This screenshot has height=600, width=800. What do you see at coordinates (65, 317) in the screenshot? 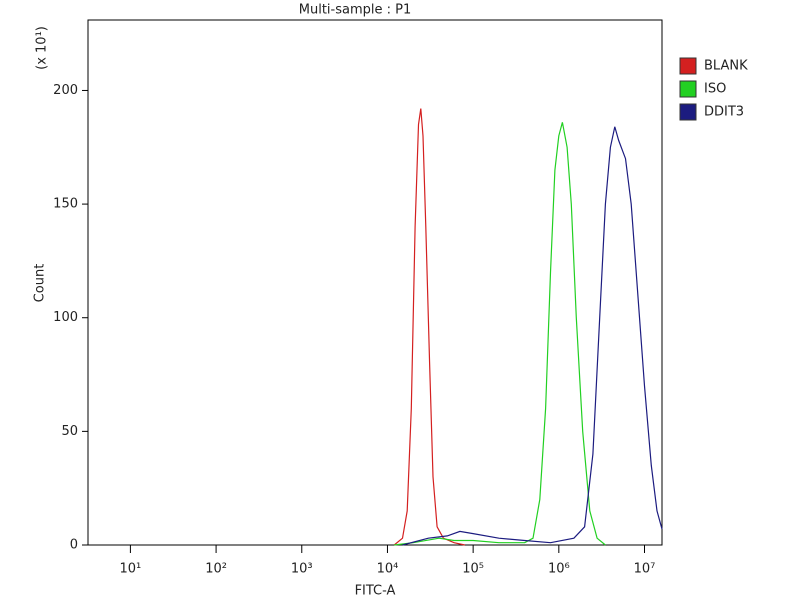
I see `y-tick-label: 100` at bounding box center [65, 317].